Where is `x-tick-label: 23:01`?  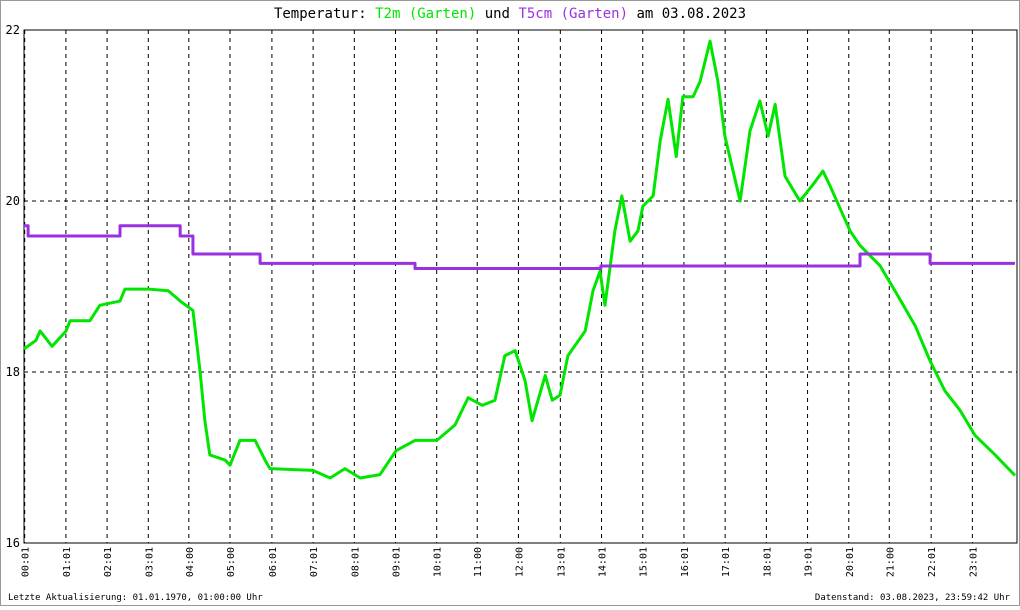 x-tick-label: 23:01 is located at coordinates (973, 562).